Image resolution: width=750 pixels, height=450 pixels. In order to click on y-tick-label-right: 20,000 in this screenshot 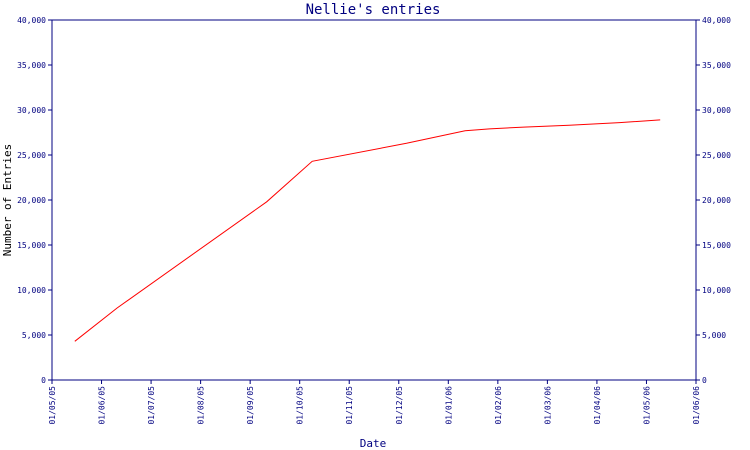, I will do `click(716, 200)`.